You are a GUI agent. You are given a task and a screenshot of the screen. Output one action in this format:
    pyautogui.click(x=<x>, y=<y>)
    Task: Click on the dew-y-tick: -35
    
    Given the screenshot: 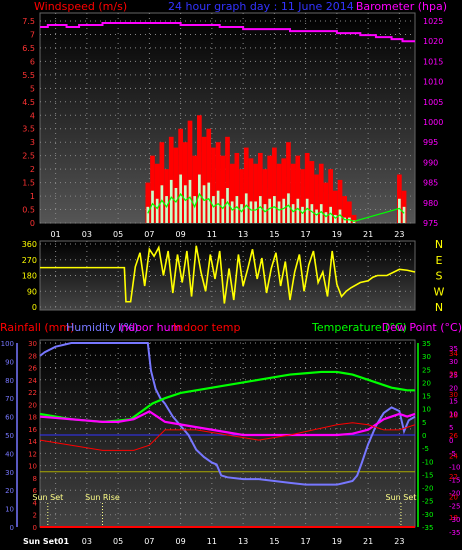 What is the action you would take?
    pyautogui.click(x=454, y=533)
    